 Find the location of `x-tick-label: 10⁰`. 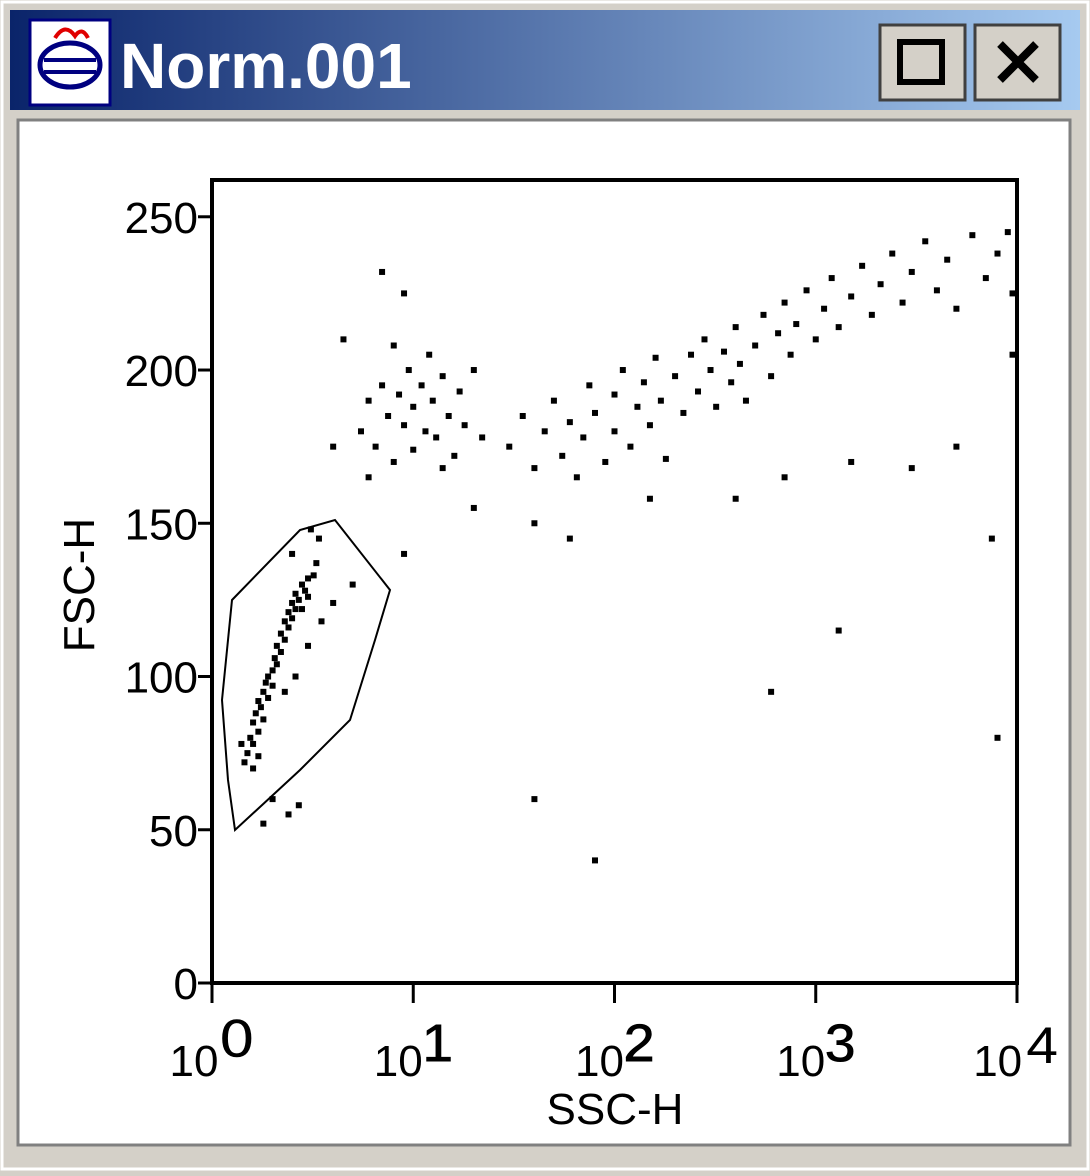

x-tick-label: 10⁰ is located at coordinates (211, 1056).